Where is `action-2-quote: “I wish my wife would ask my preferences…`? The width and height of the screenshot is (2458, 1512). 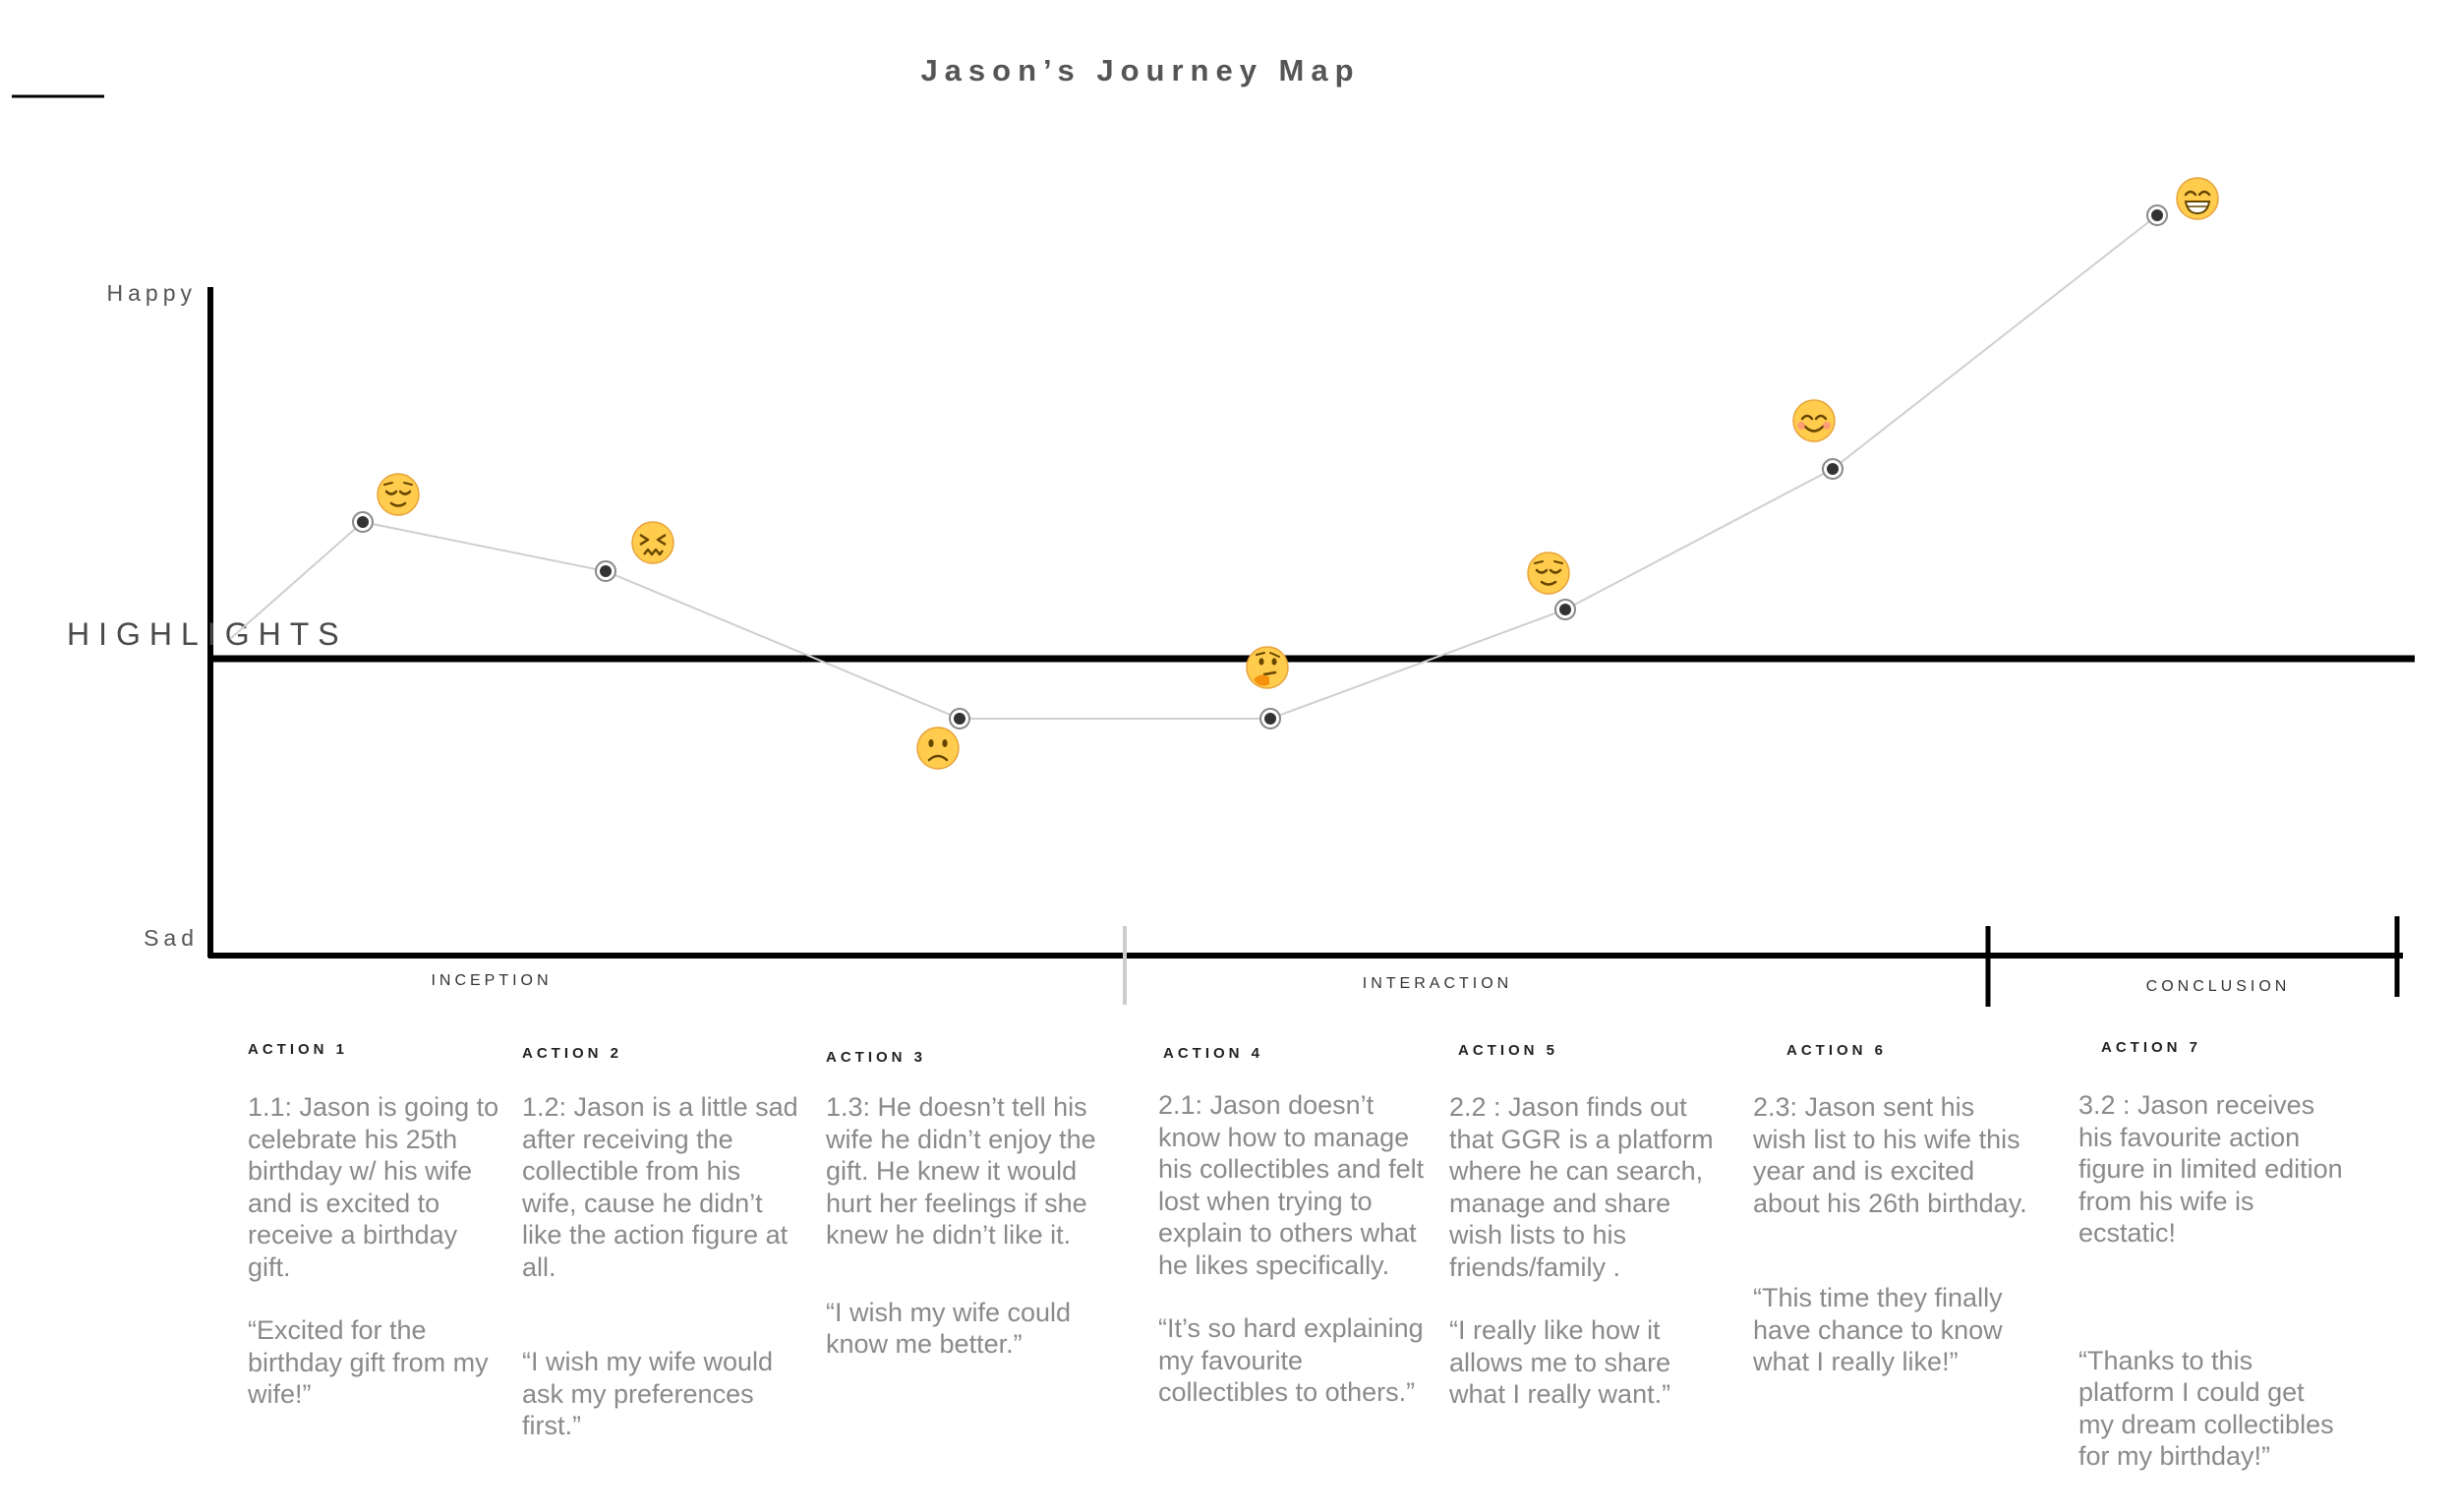
action-2-quote: “I wish my wife would ask my preferences… is located at coordinates (648, 1393).